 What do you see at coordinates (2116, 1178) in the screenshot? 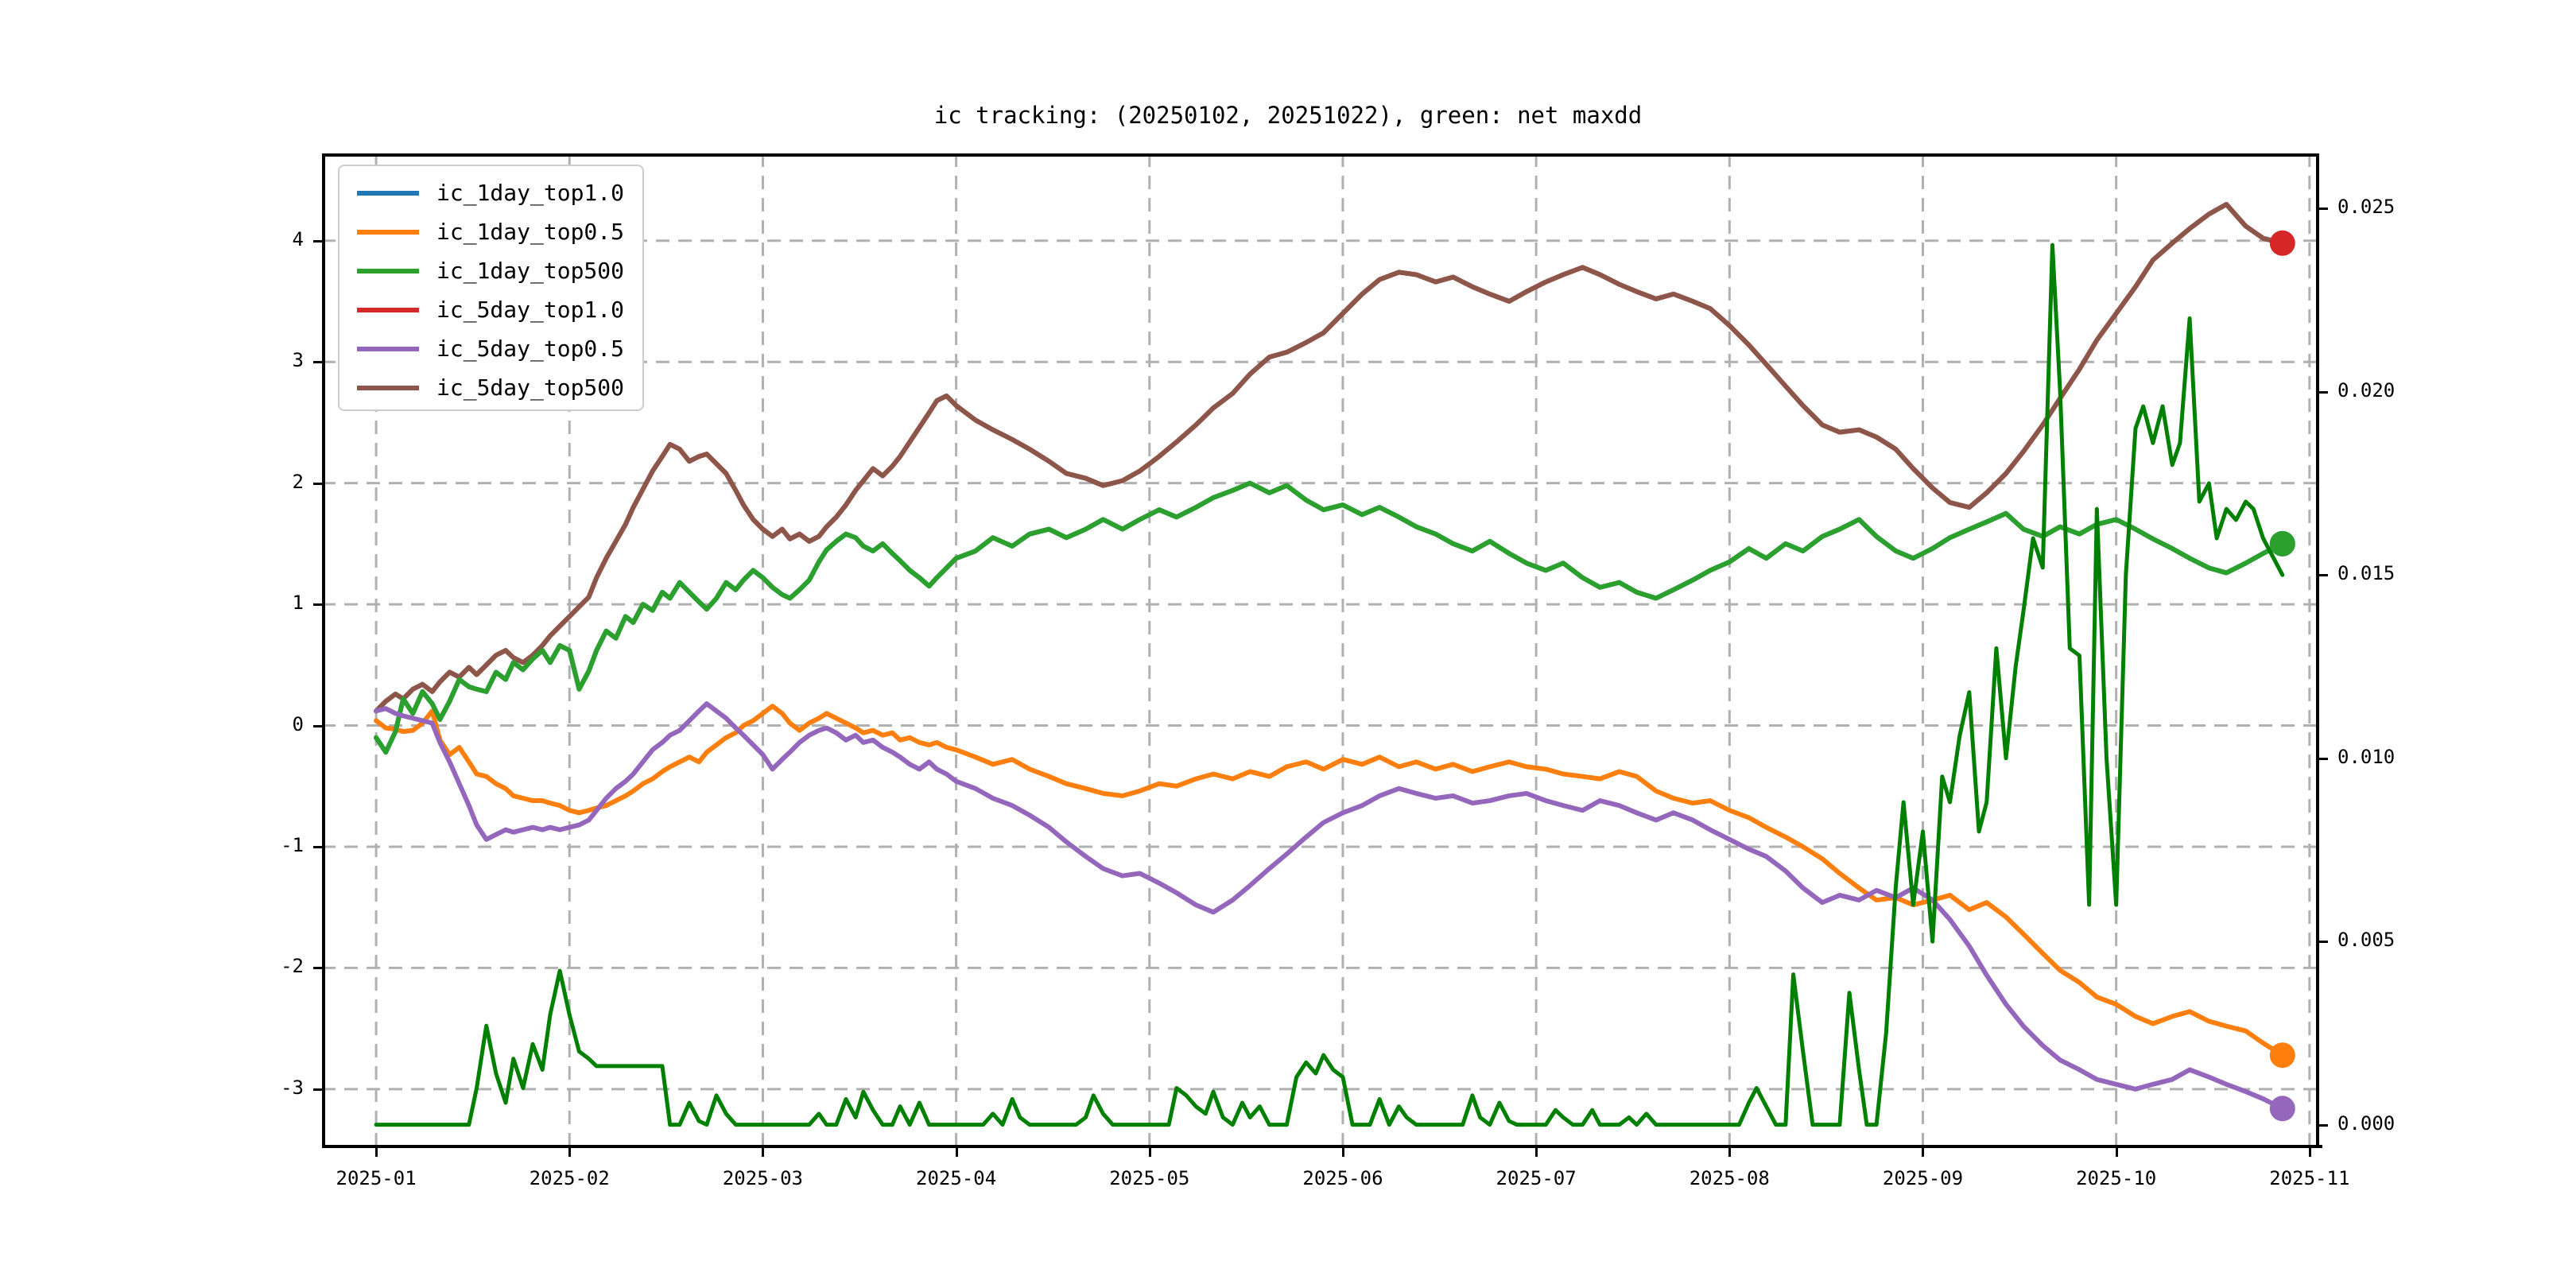
I see `x-axis-tick-label: 2025-10` at bounding box center [2116, 1178].